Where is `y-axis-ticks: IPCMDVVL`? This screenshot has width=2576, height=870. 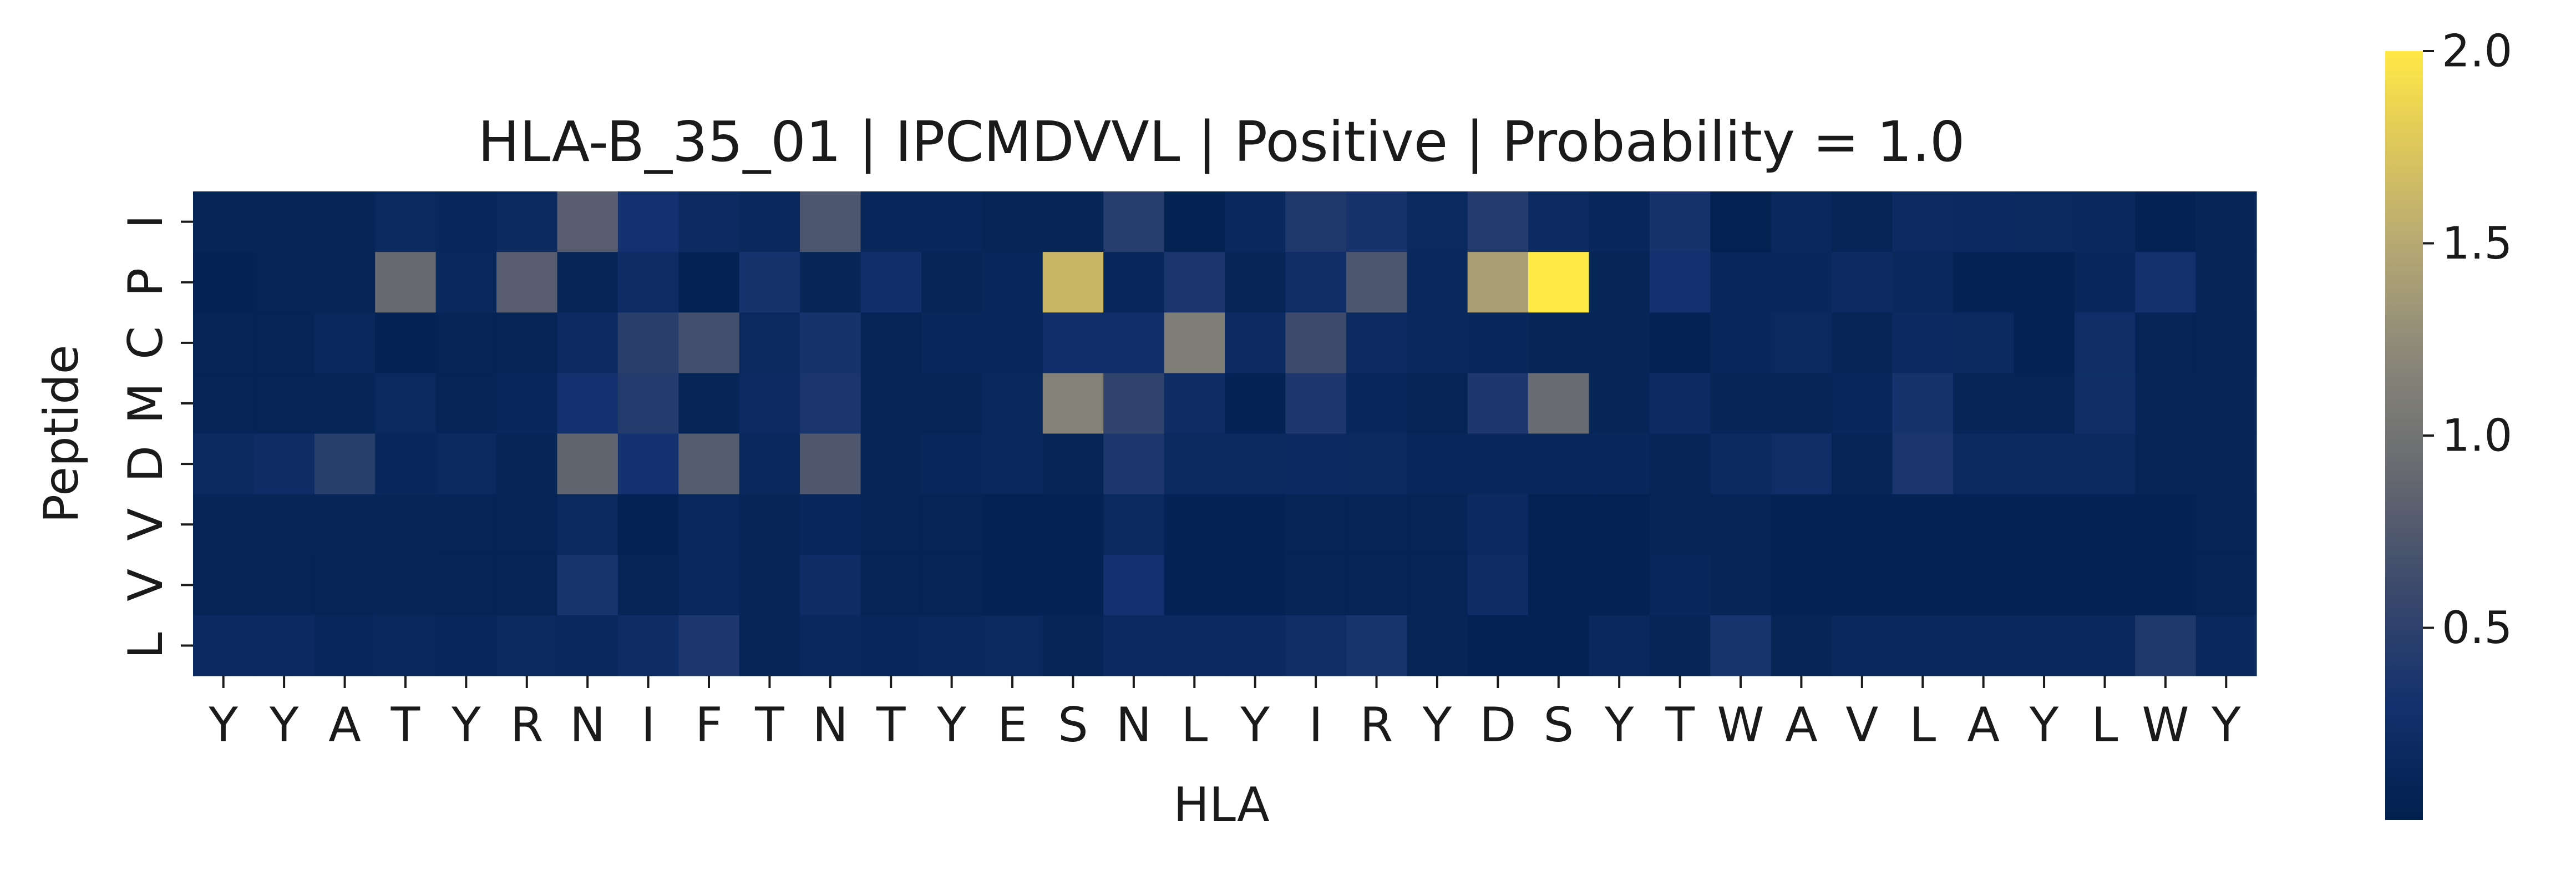 y-axis-ticks: IPCMDVVL is located at coordinates (155, 437).